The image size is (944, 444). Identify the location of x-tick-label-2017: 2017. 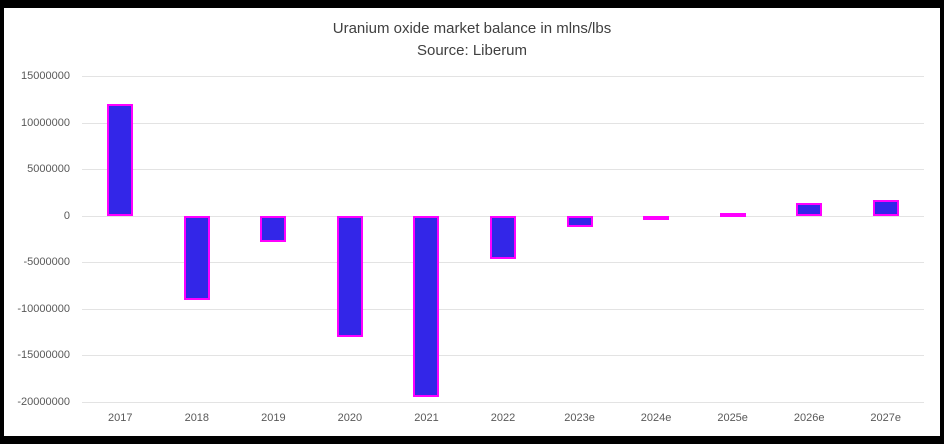
(120, 418).